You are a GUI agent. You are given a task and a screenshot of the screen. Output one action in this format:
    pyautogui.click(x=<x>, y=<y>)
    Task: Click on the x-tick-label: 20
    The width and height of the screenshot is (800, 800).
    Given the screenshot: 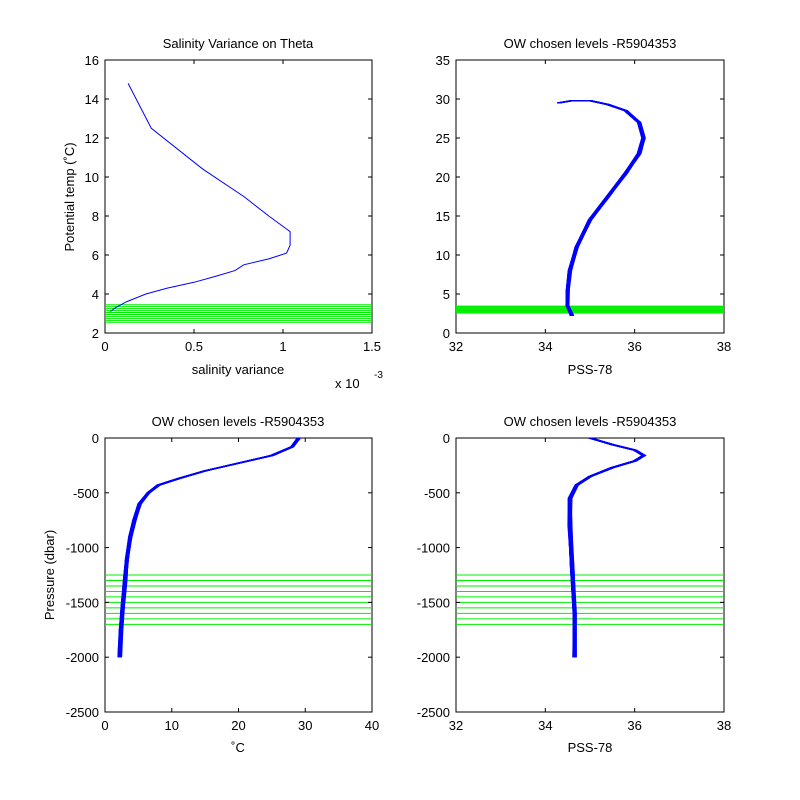 What is the action you would take?
    pyautogui.click(x=238, y=725)
    